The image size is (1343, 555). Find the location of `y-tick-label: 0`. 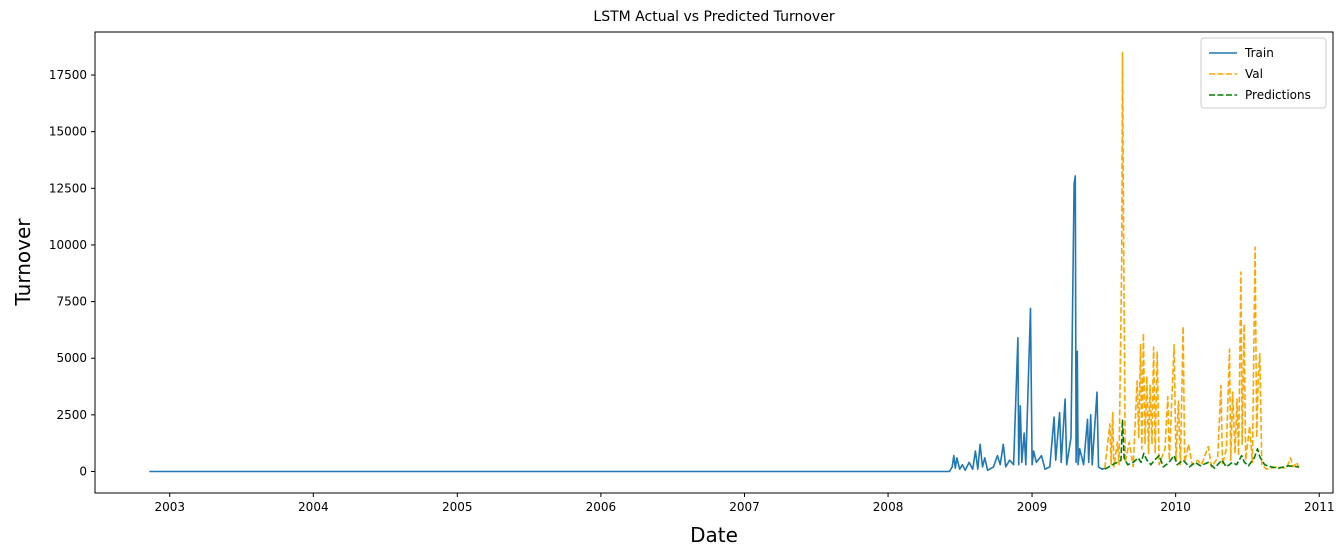

y-tick-label: 0 is located at coordinates (83, 471).